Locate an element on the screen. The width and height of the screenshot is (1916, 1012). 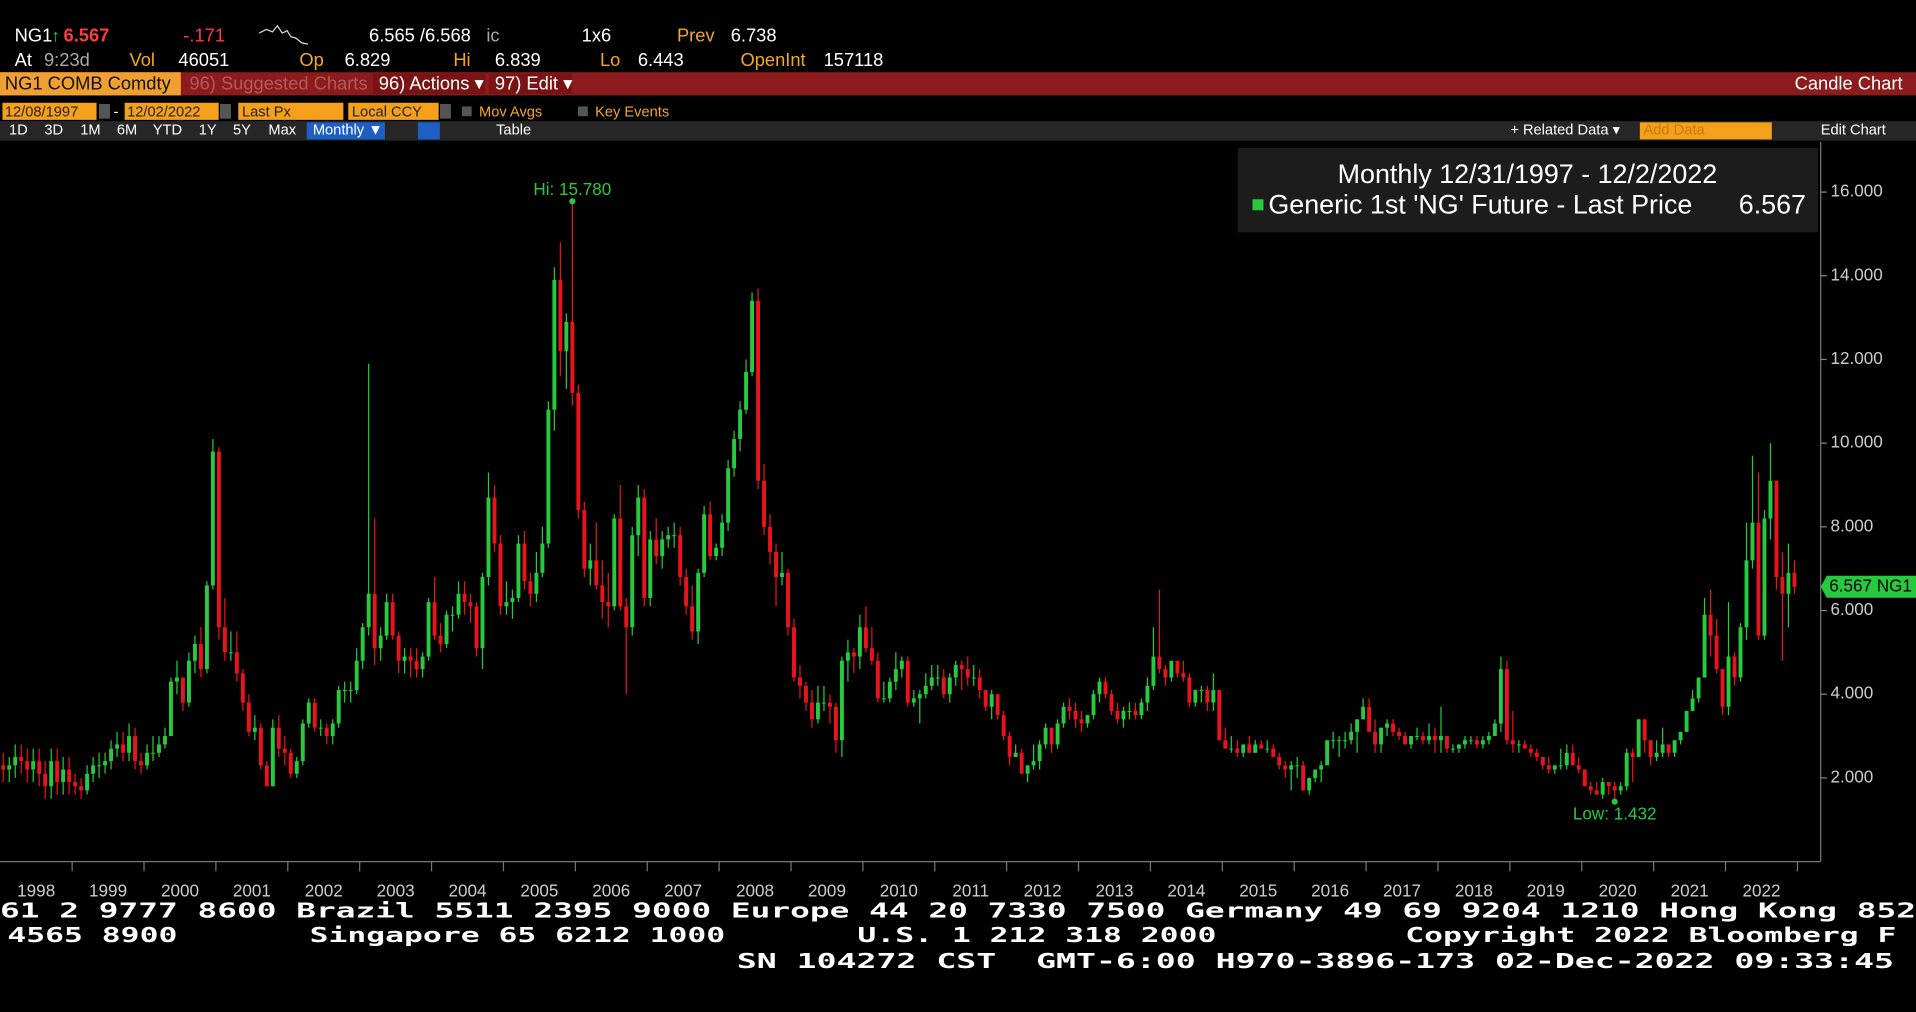
range-button: YTD is located at coordinates (167, 131).